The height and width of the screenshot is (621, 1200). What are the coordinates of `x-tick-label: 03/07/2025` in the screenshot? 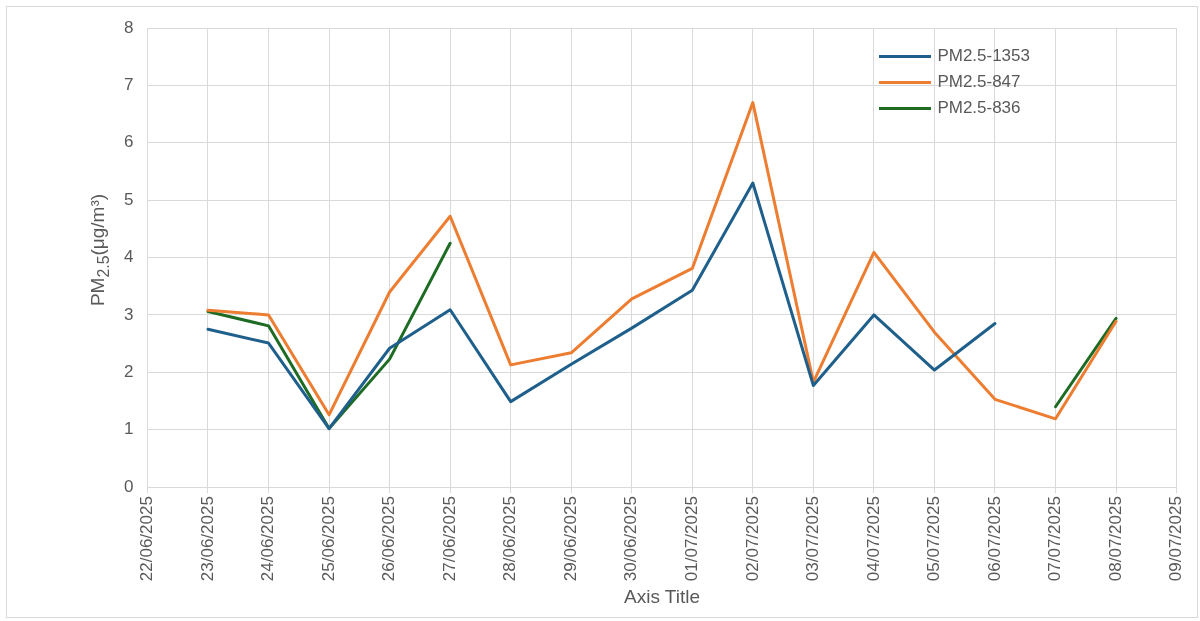 It's located at (813, 539).